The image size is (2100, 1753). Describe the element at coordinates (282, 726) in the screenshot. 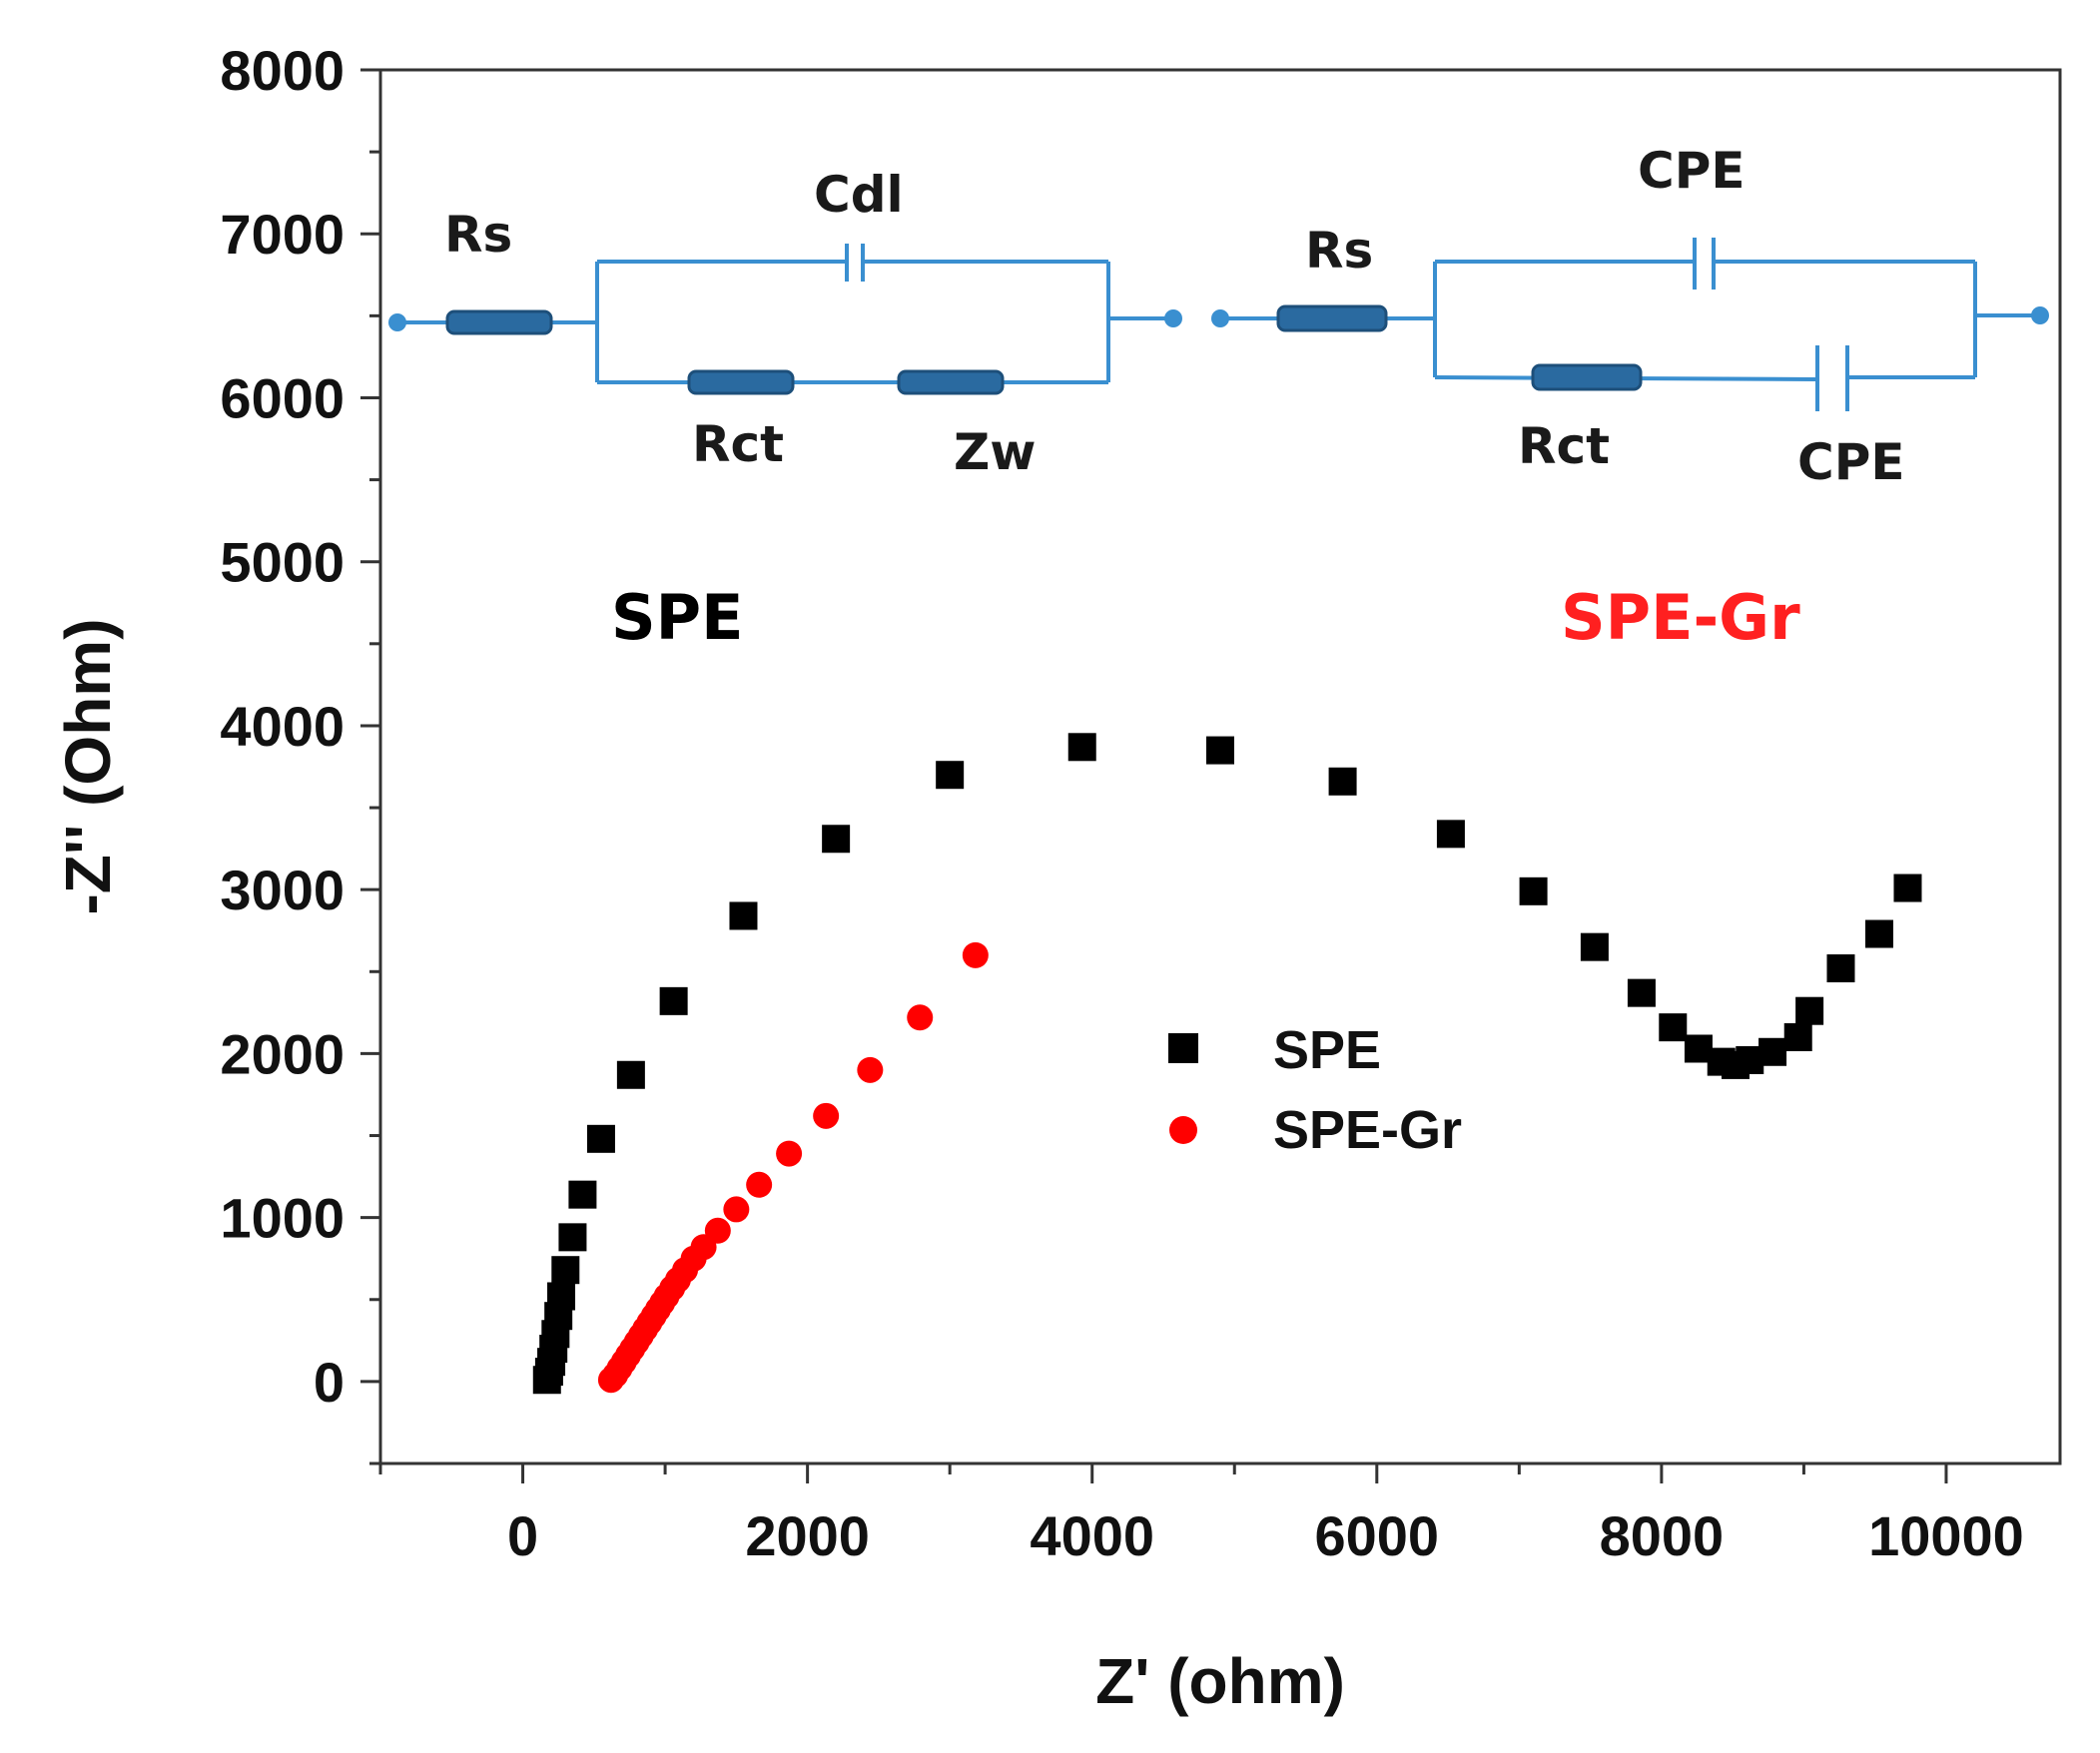

I see `y-tick-label: 4000` at that location.